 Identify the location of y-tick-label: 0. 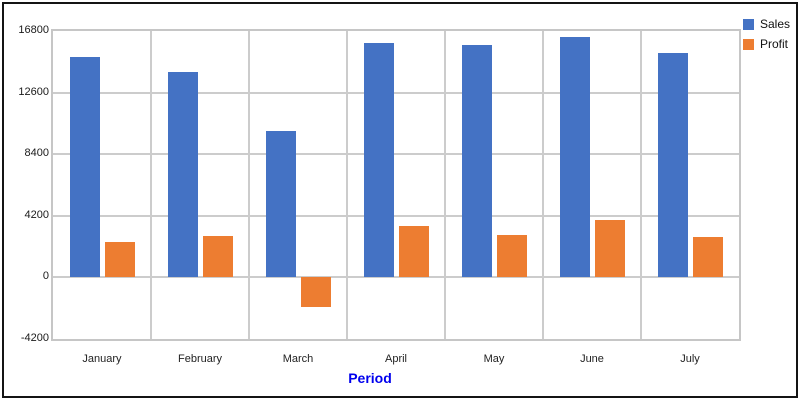
(45, 276).